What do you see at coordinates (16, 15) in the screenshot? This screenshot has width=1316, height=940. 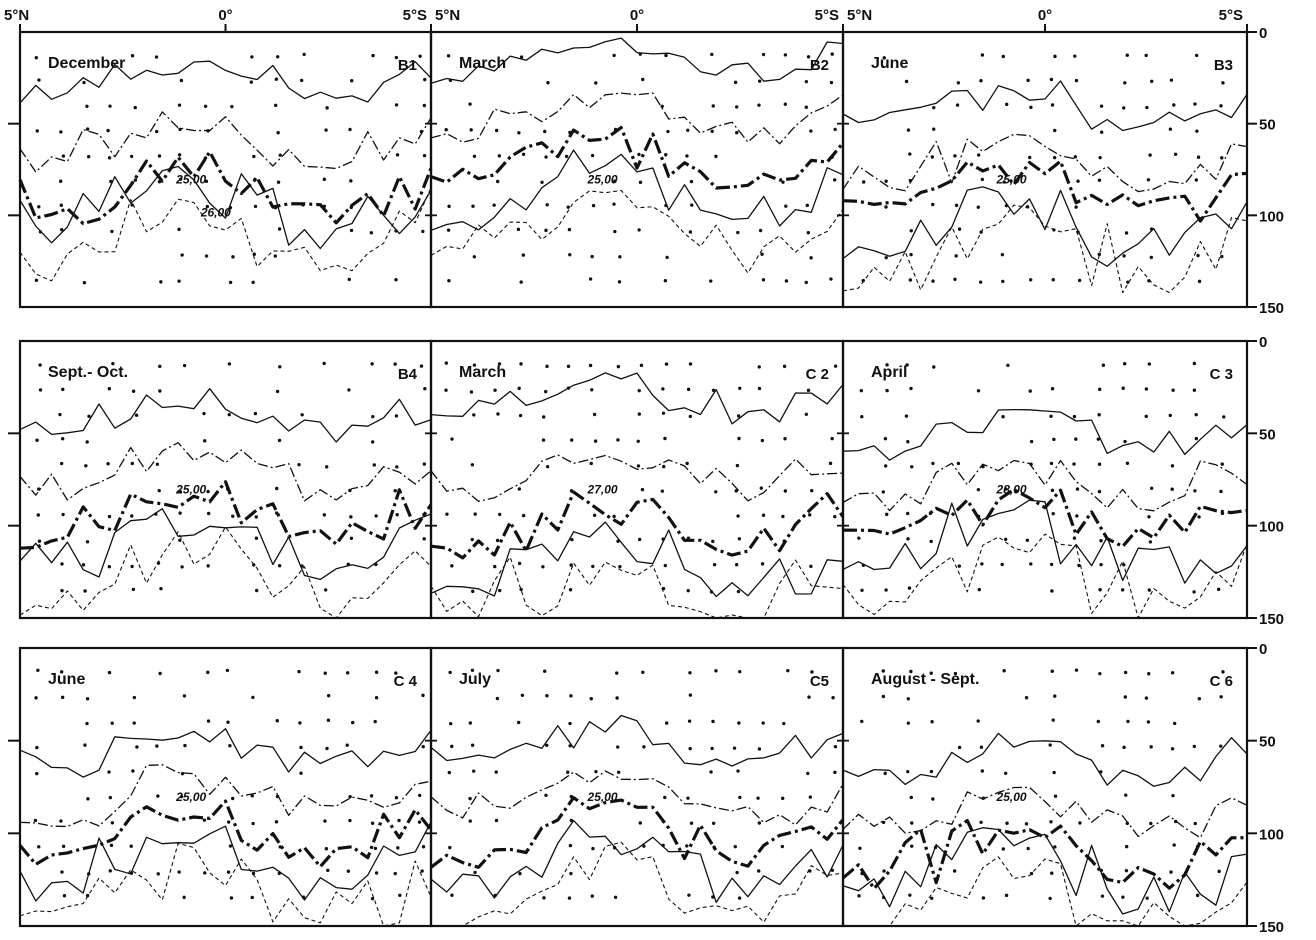 I see `x-tick-label: 5°N` at bounding box center [16, 15].